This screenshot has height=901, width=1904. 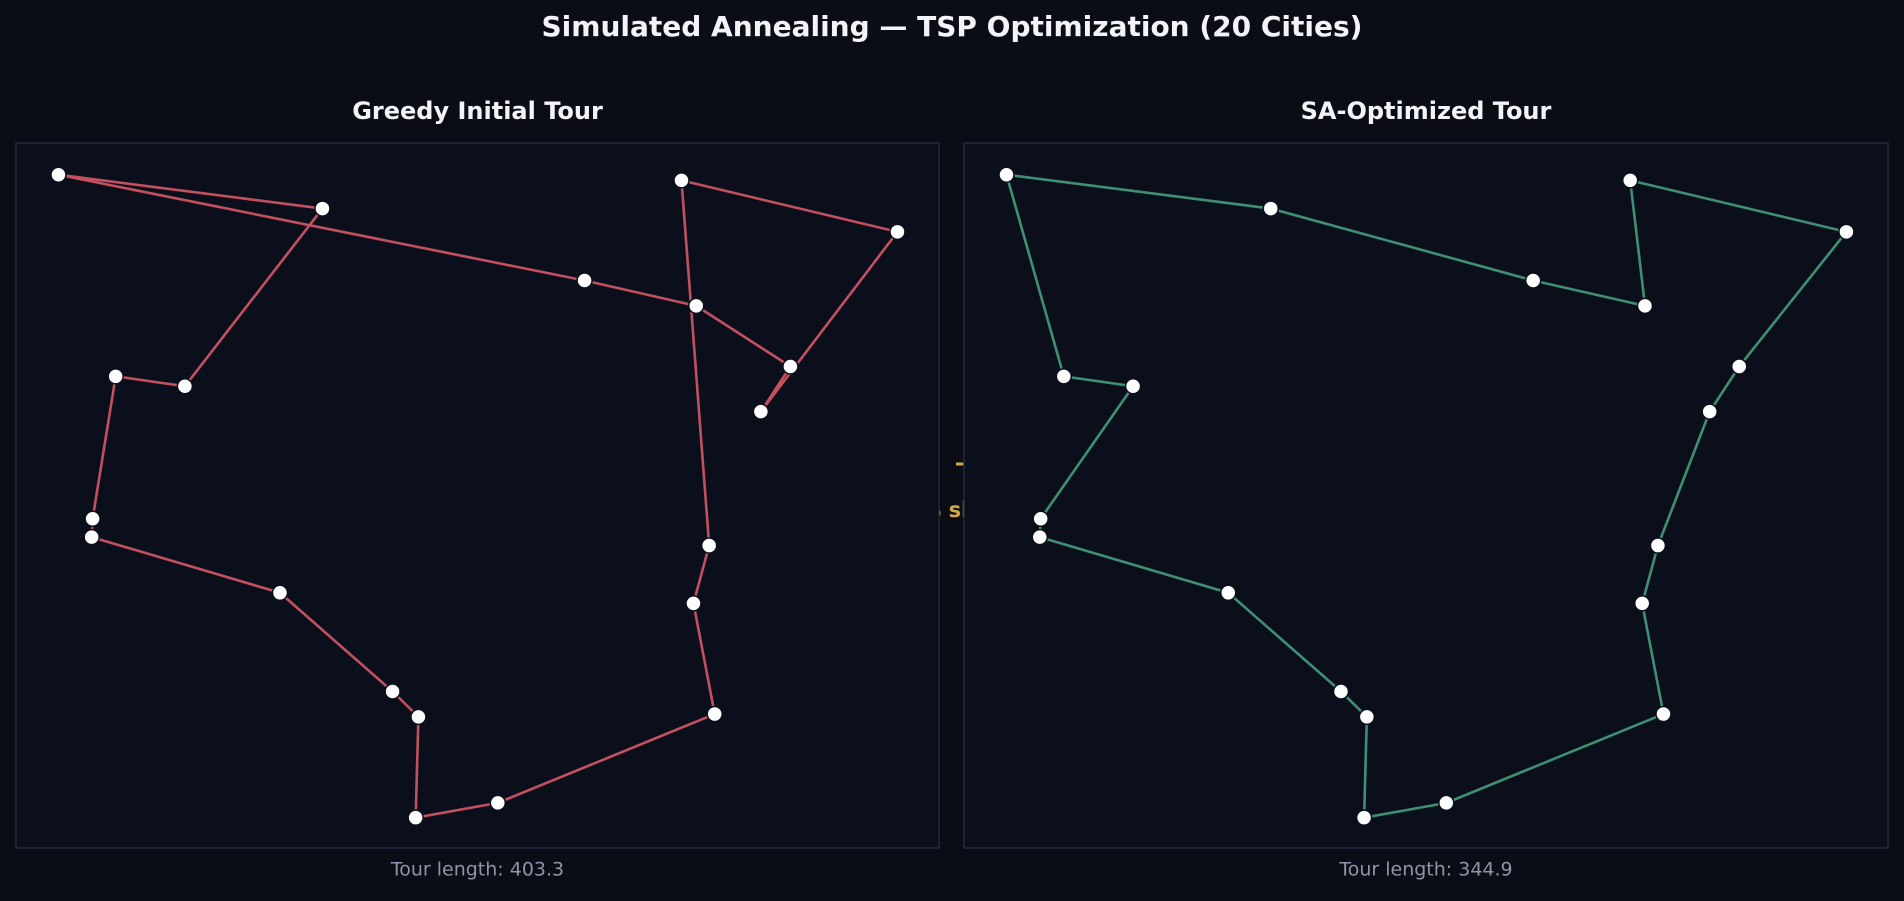 What do you see at coordinates (1425, 870) in the screenshot?
I see `tour-length: Tour length: 344.9` at bounding box center [1425, 870].